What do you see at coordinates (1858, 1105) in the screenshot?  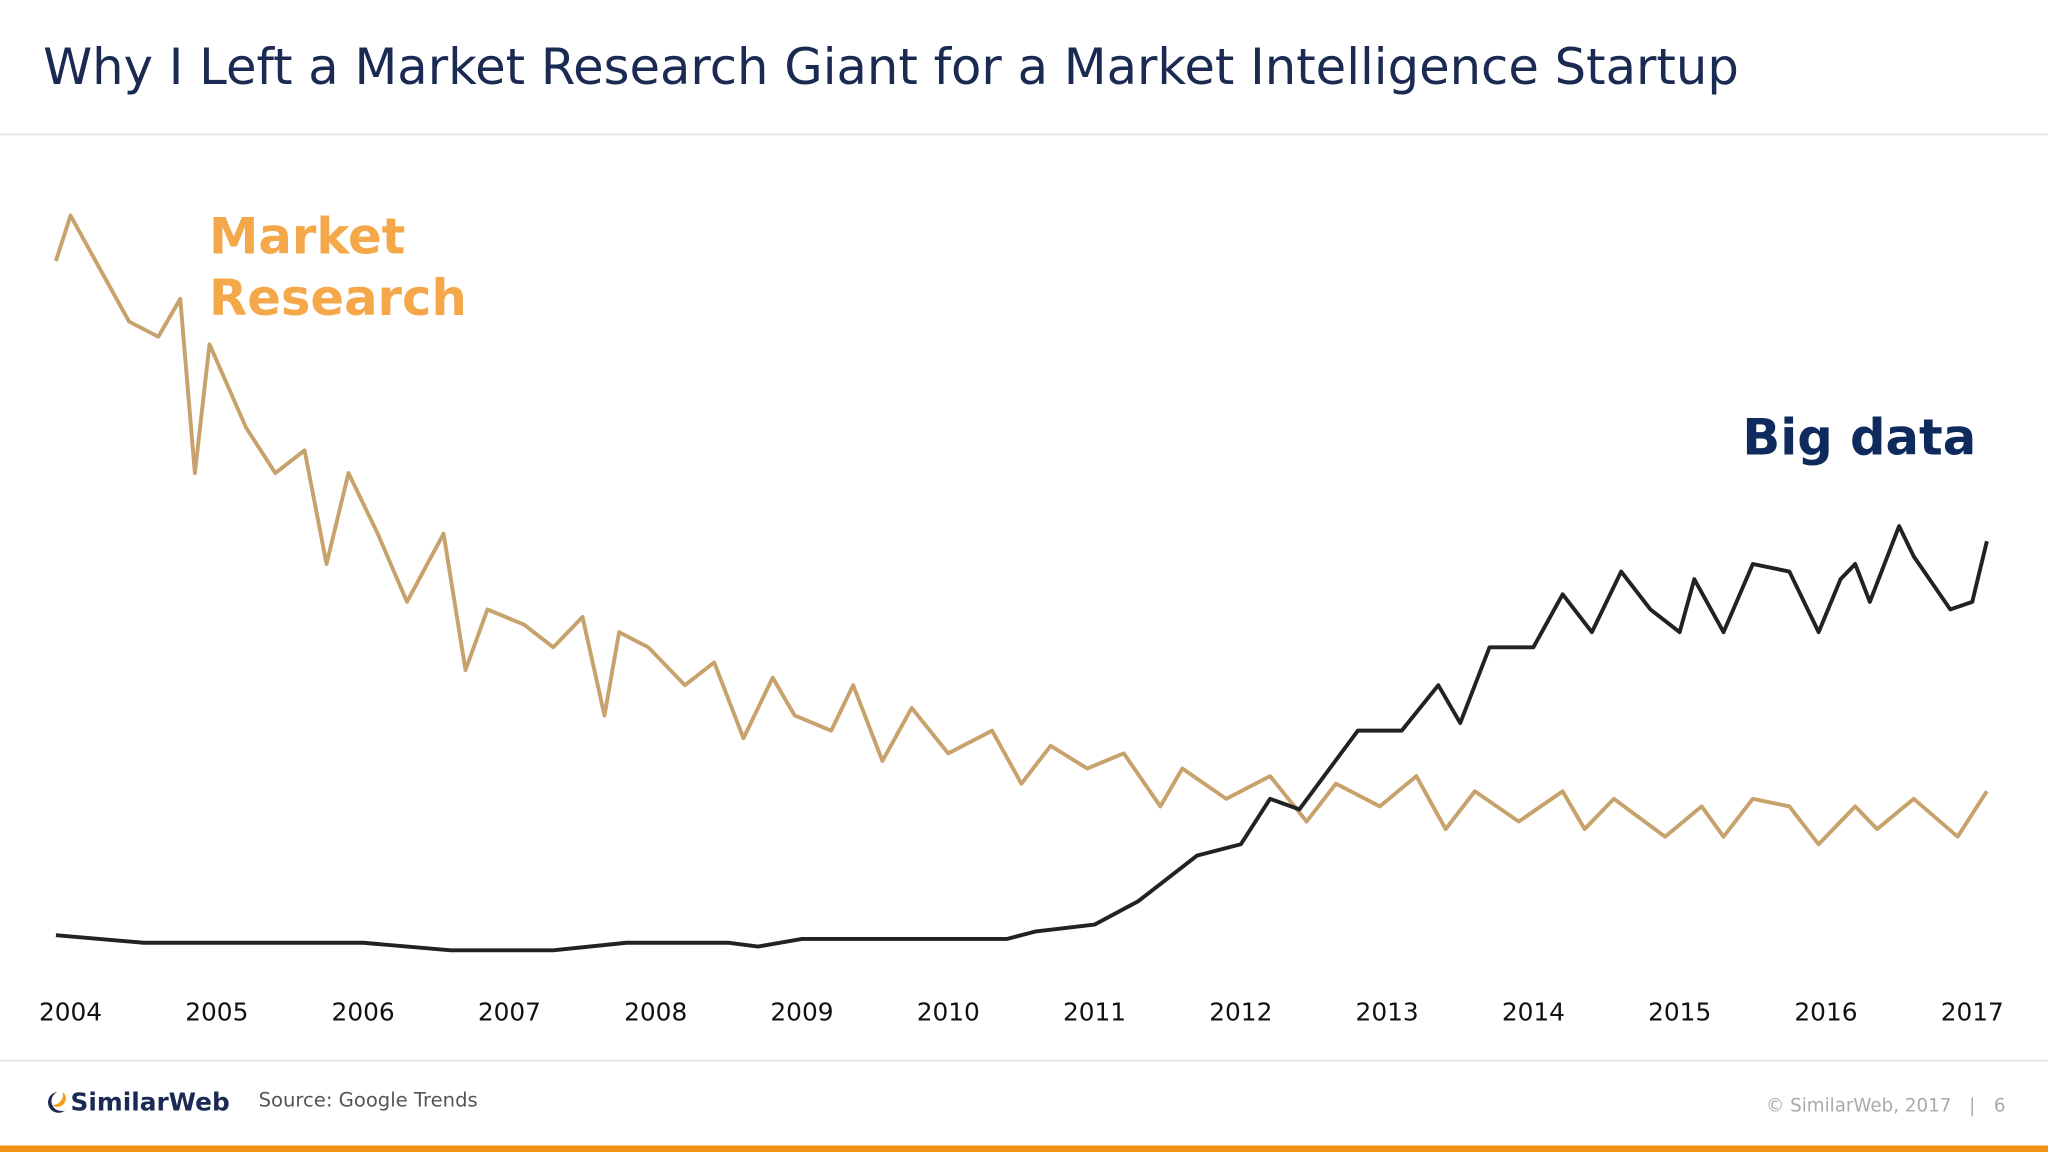 I see `copyright: © SimilarWeb, 2017` at bounding box center [1858, 1105].